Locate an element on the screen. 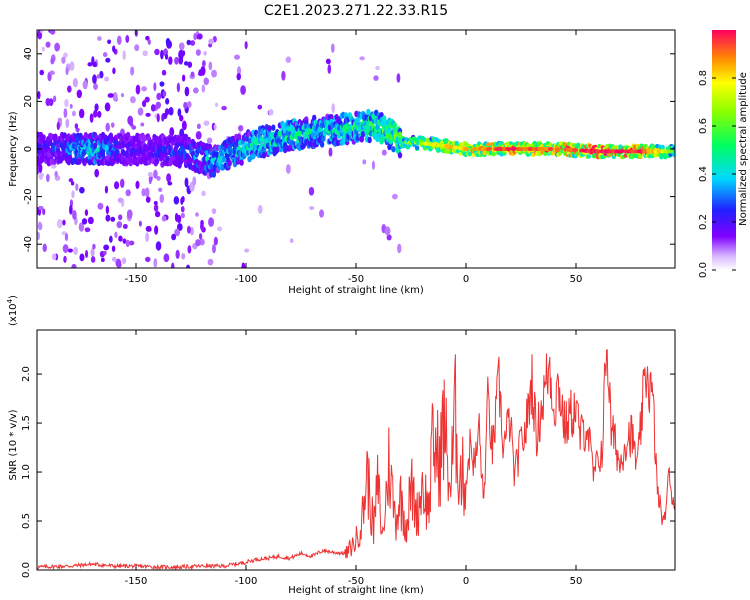 This screenshot has height=600, width=750. svg-text: (x104) is located at coordinates (12, 310).